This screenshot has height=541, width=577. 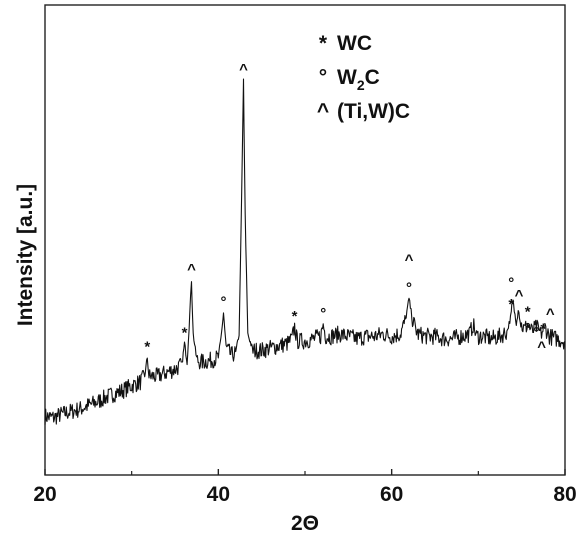 I want to click on x-tick-label-80: 80, so click(x=564, y=494).